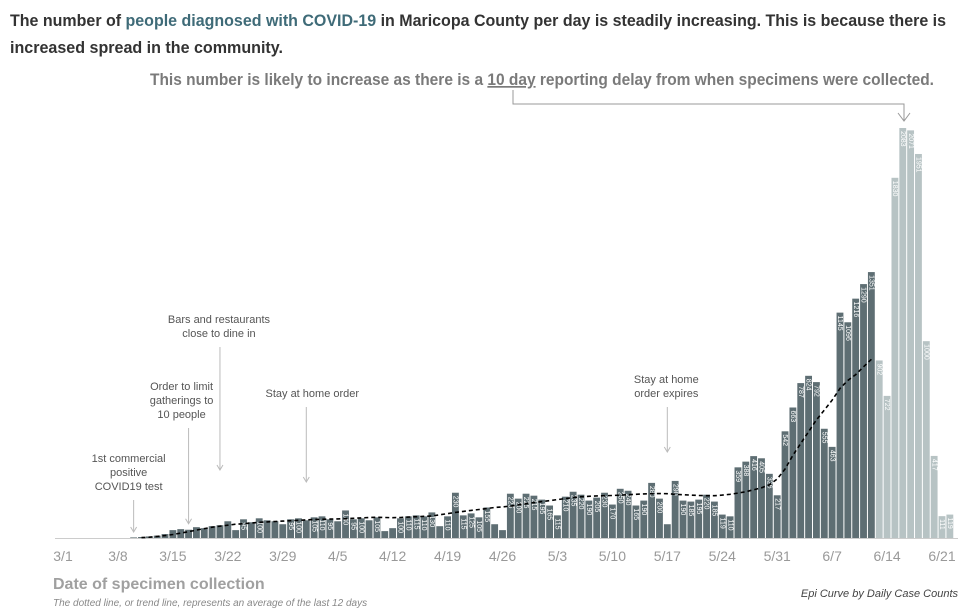 This screenshot has height=608, width=980. What do you see at coordinates (777, 556) in the screenshot?
I see `x-tick-label: 5/31` at bounding box center [777, 556].